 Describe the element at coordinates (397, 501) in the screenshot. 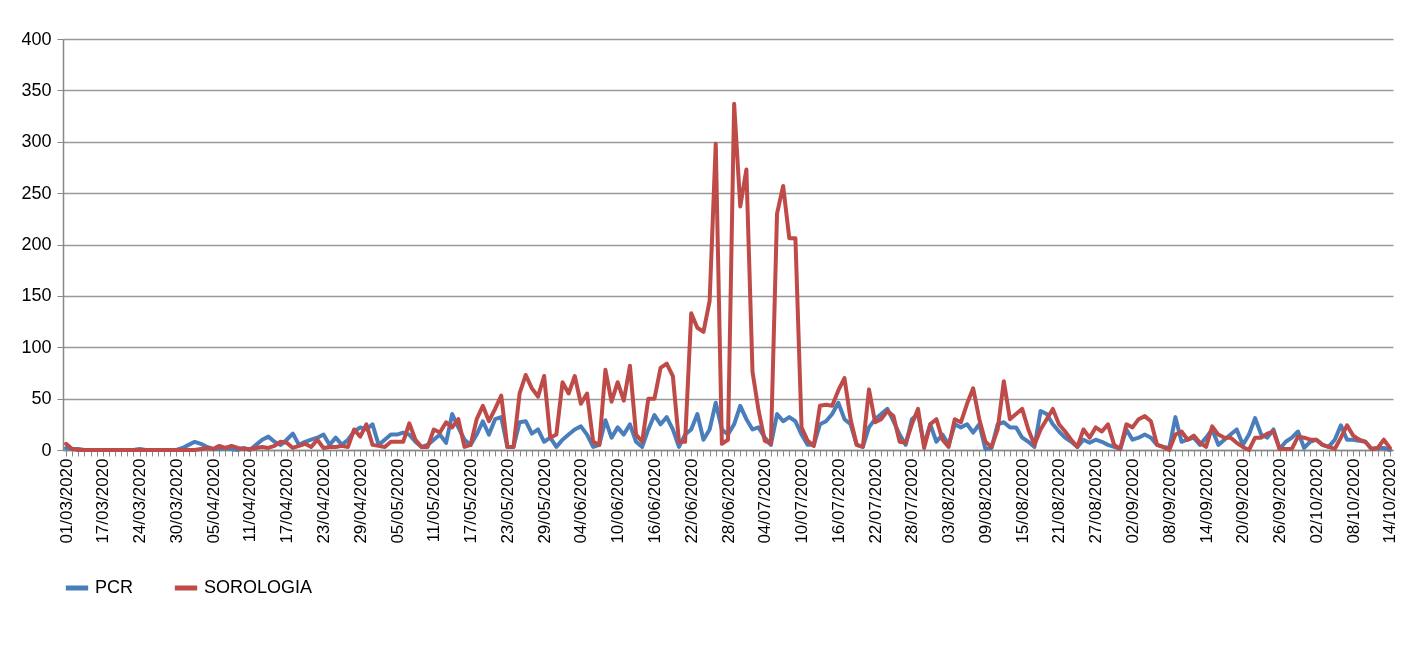

I see `x-tick-label: 05/05/2020` at that location.